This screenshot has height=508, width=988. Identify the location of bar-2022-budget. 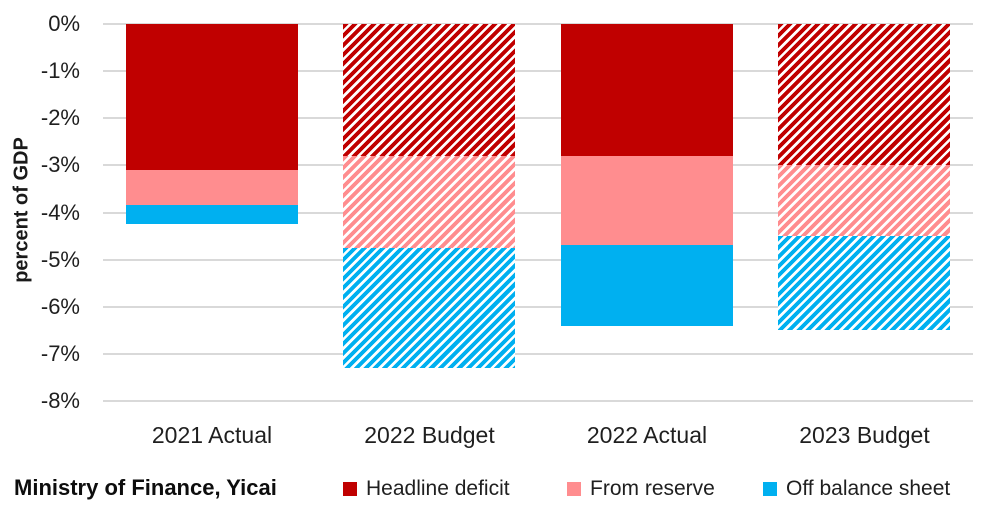
(429, 196).